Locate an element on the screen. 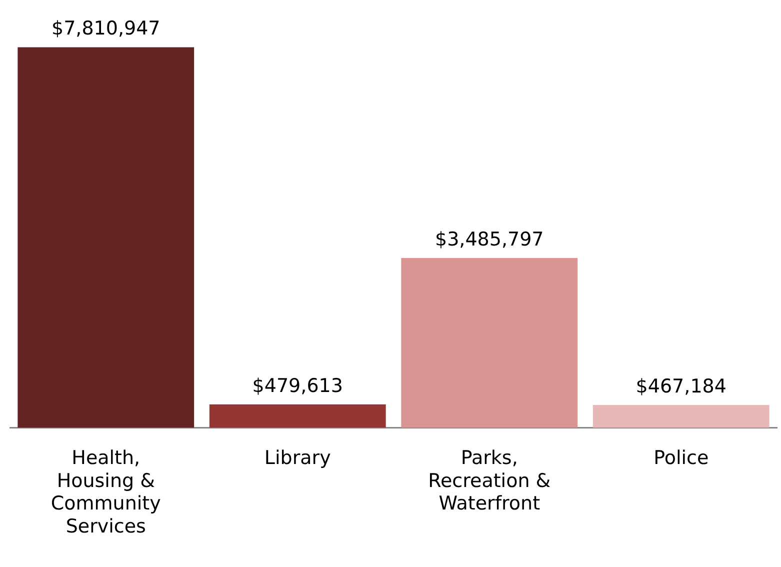  data-label: $3,485,797 is located at coordinates (489, 239).